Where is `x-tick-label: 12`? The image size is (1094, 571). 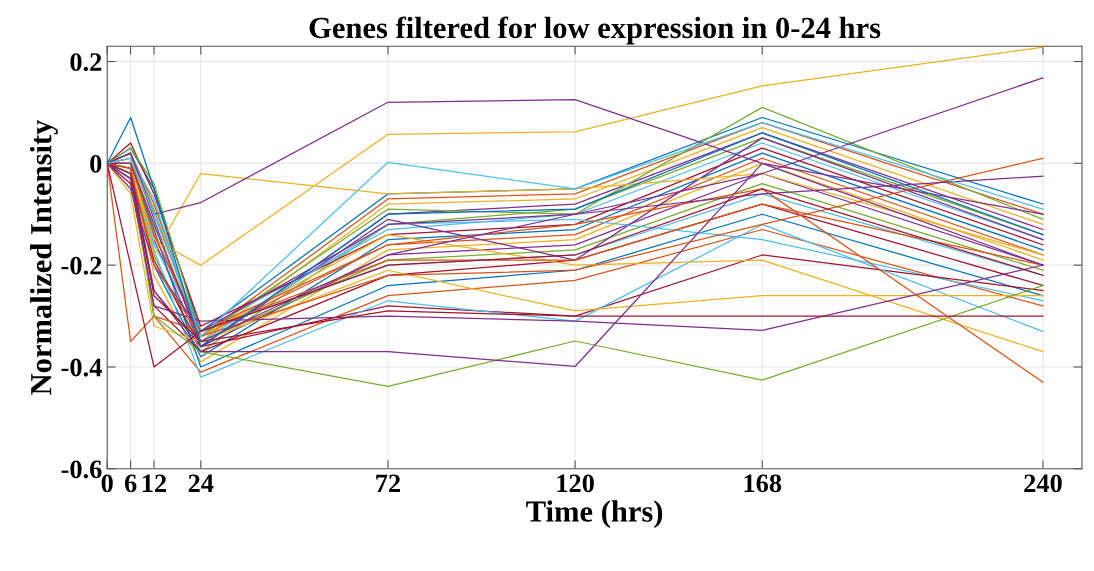
x-tick-label: 12 is located at coordinates (154, 483).